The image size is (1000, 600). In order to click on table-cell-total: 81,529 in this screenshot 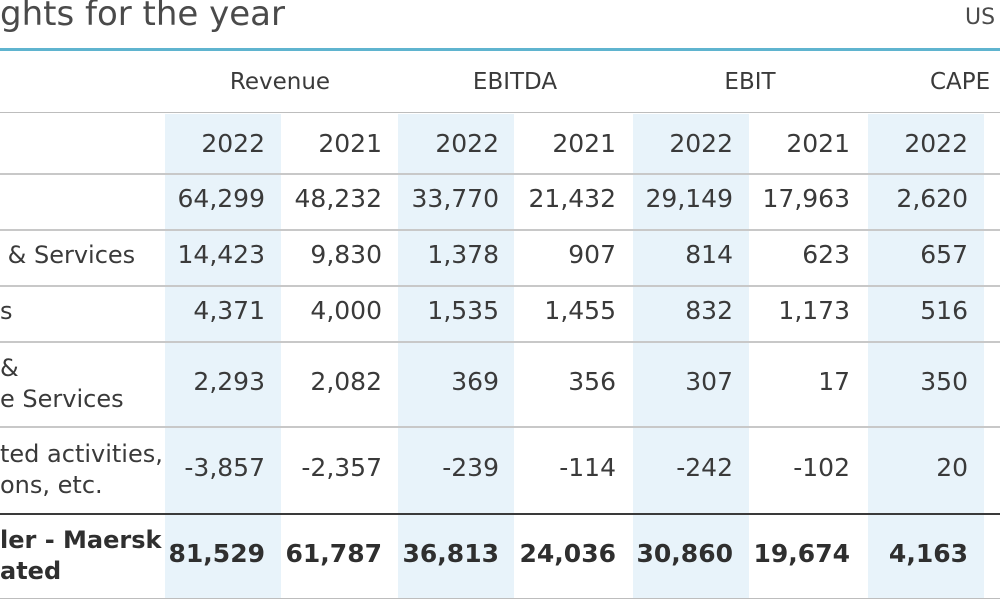, I will do `click(216, 553)`.